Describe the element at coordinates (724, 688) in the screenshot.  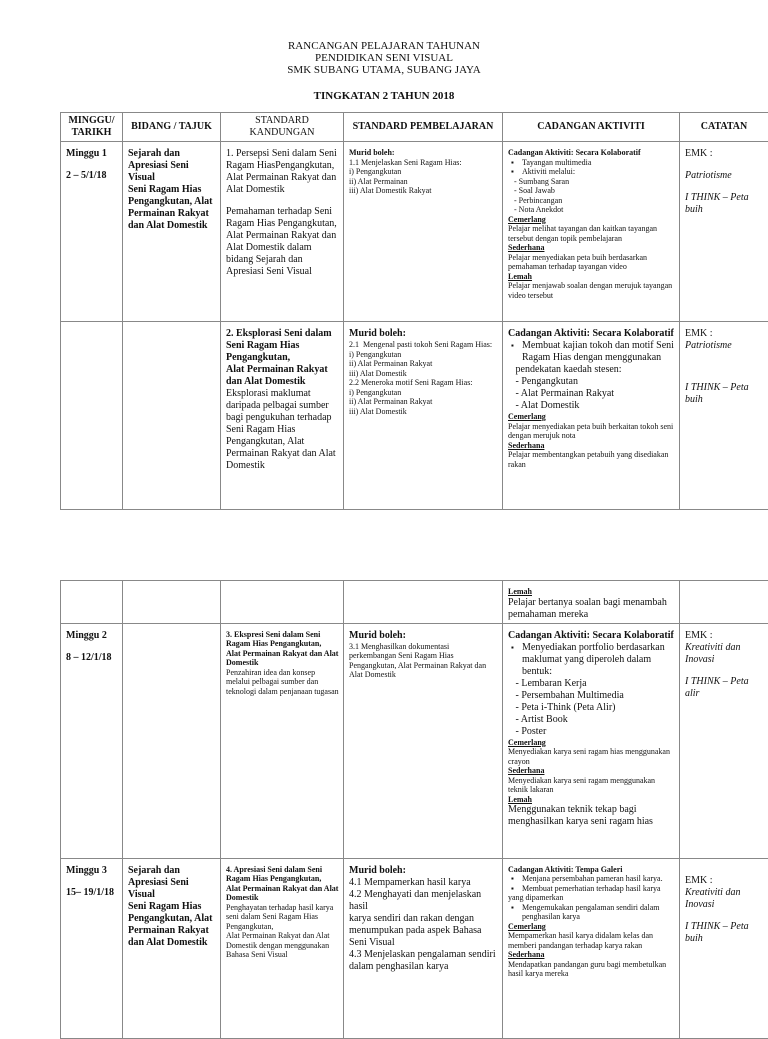
I see `cell-text: I THINK – Peta alir` at that location.